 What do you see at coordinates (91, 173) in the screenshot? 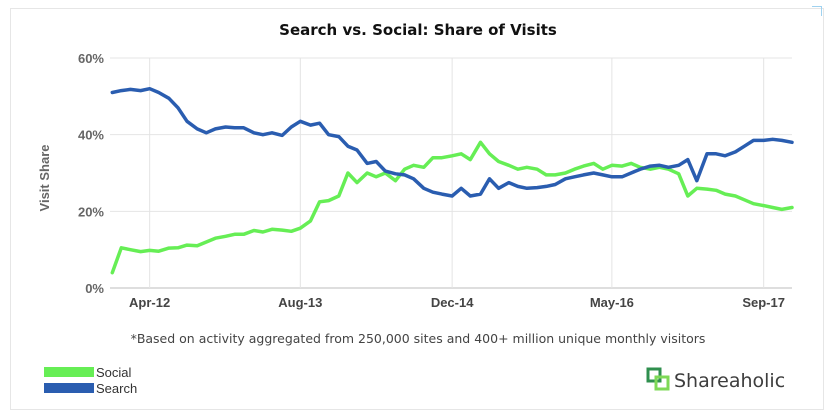
I see `y-axis-ticks: 0% 20% 40% 60%` at bounding box center [91, 173].